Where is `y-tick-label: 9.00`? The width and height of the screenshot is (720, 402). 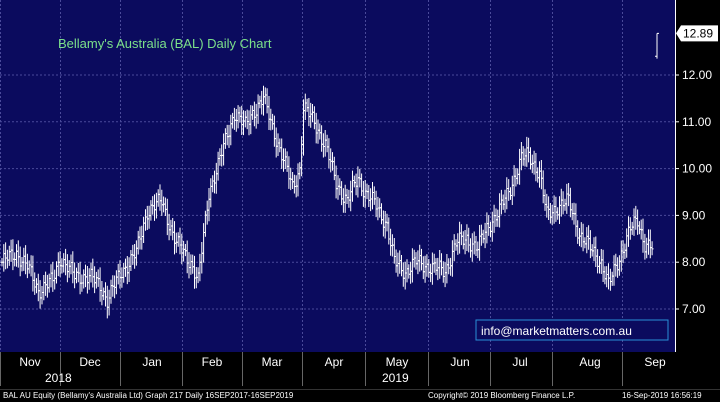 y-tick-label: 9.00 is located at coordinates (694, 215).